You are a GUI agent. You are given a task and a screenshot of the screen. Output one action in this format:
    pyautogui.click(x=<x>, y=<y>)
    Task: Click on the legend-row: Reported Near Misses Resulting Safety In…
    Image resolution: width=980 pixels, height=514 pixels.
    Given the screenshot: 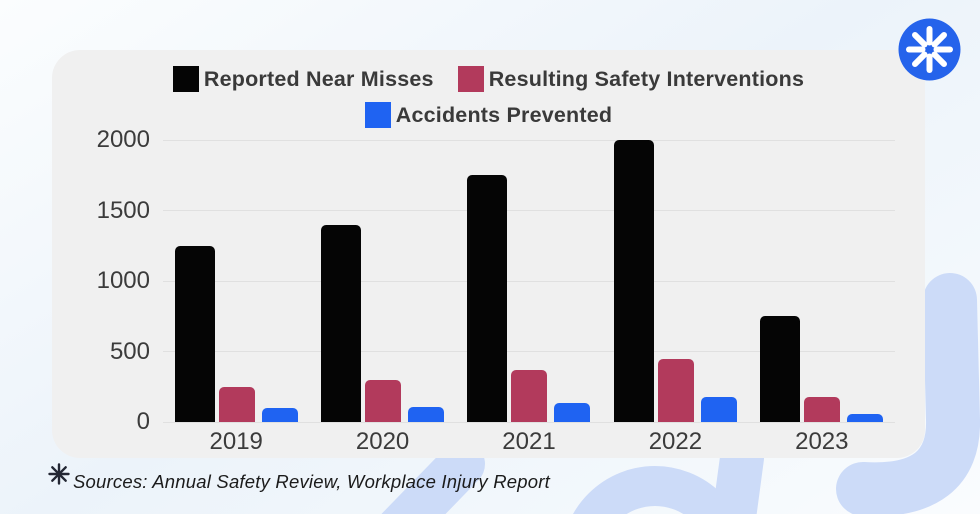 What is the action you would take?
    pyautogui.click(x=488, y=79)
    